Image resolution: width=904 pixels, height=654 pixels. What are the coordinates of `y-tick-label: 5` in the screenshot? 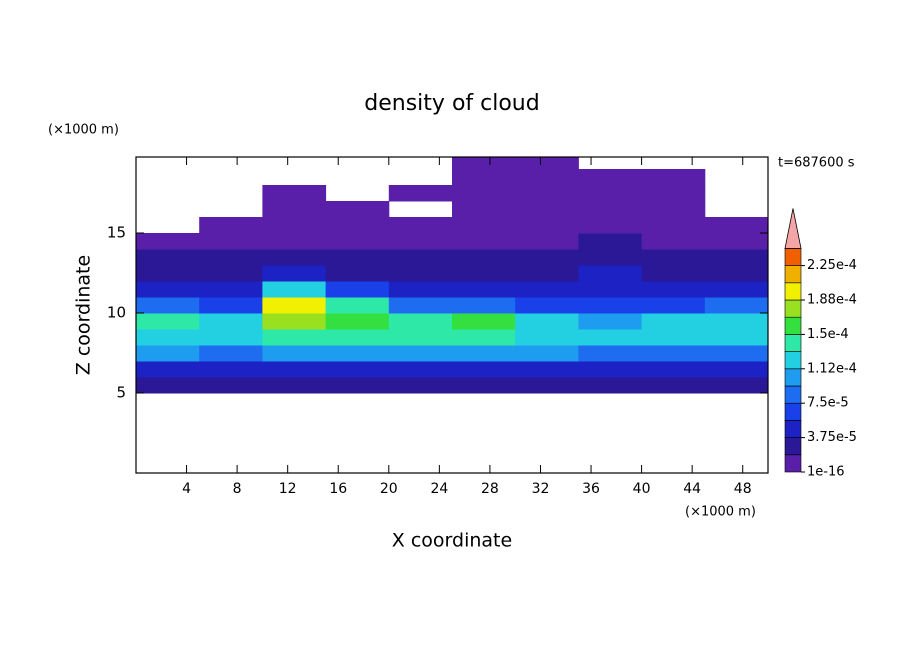 It's located at (121, 393).